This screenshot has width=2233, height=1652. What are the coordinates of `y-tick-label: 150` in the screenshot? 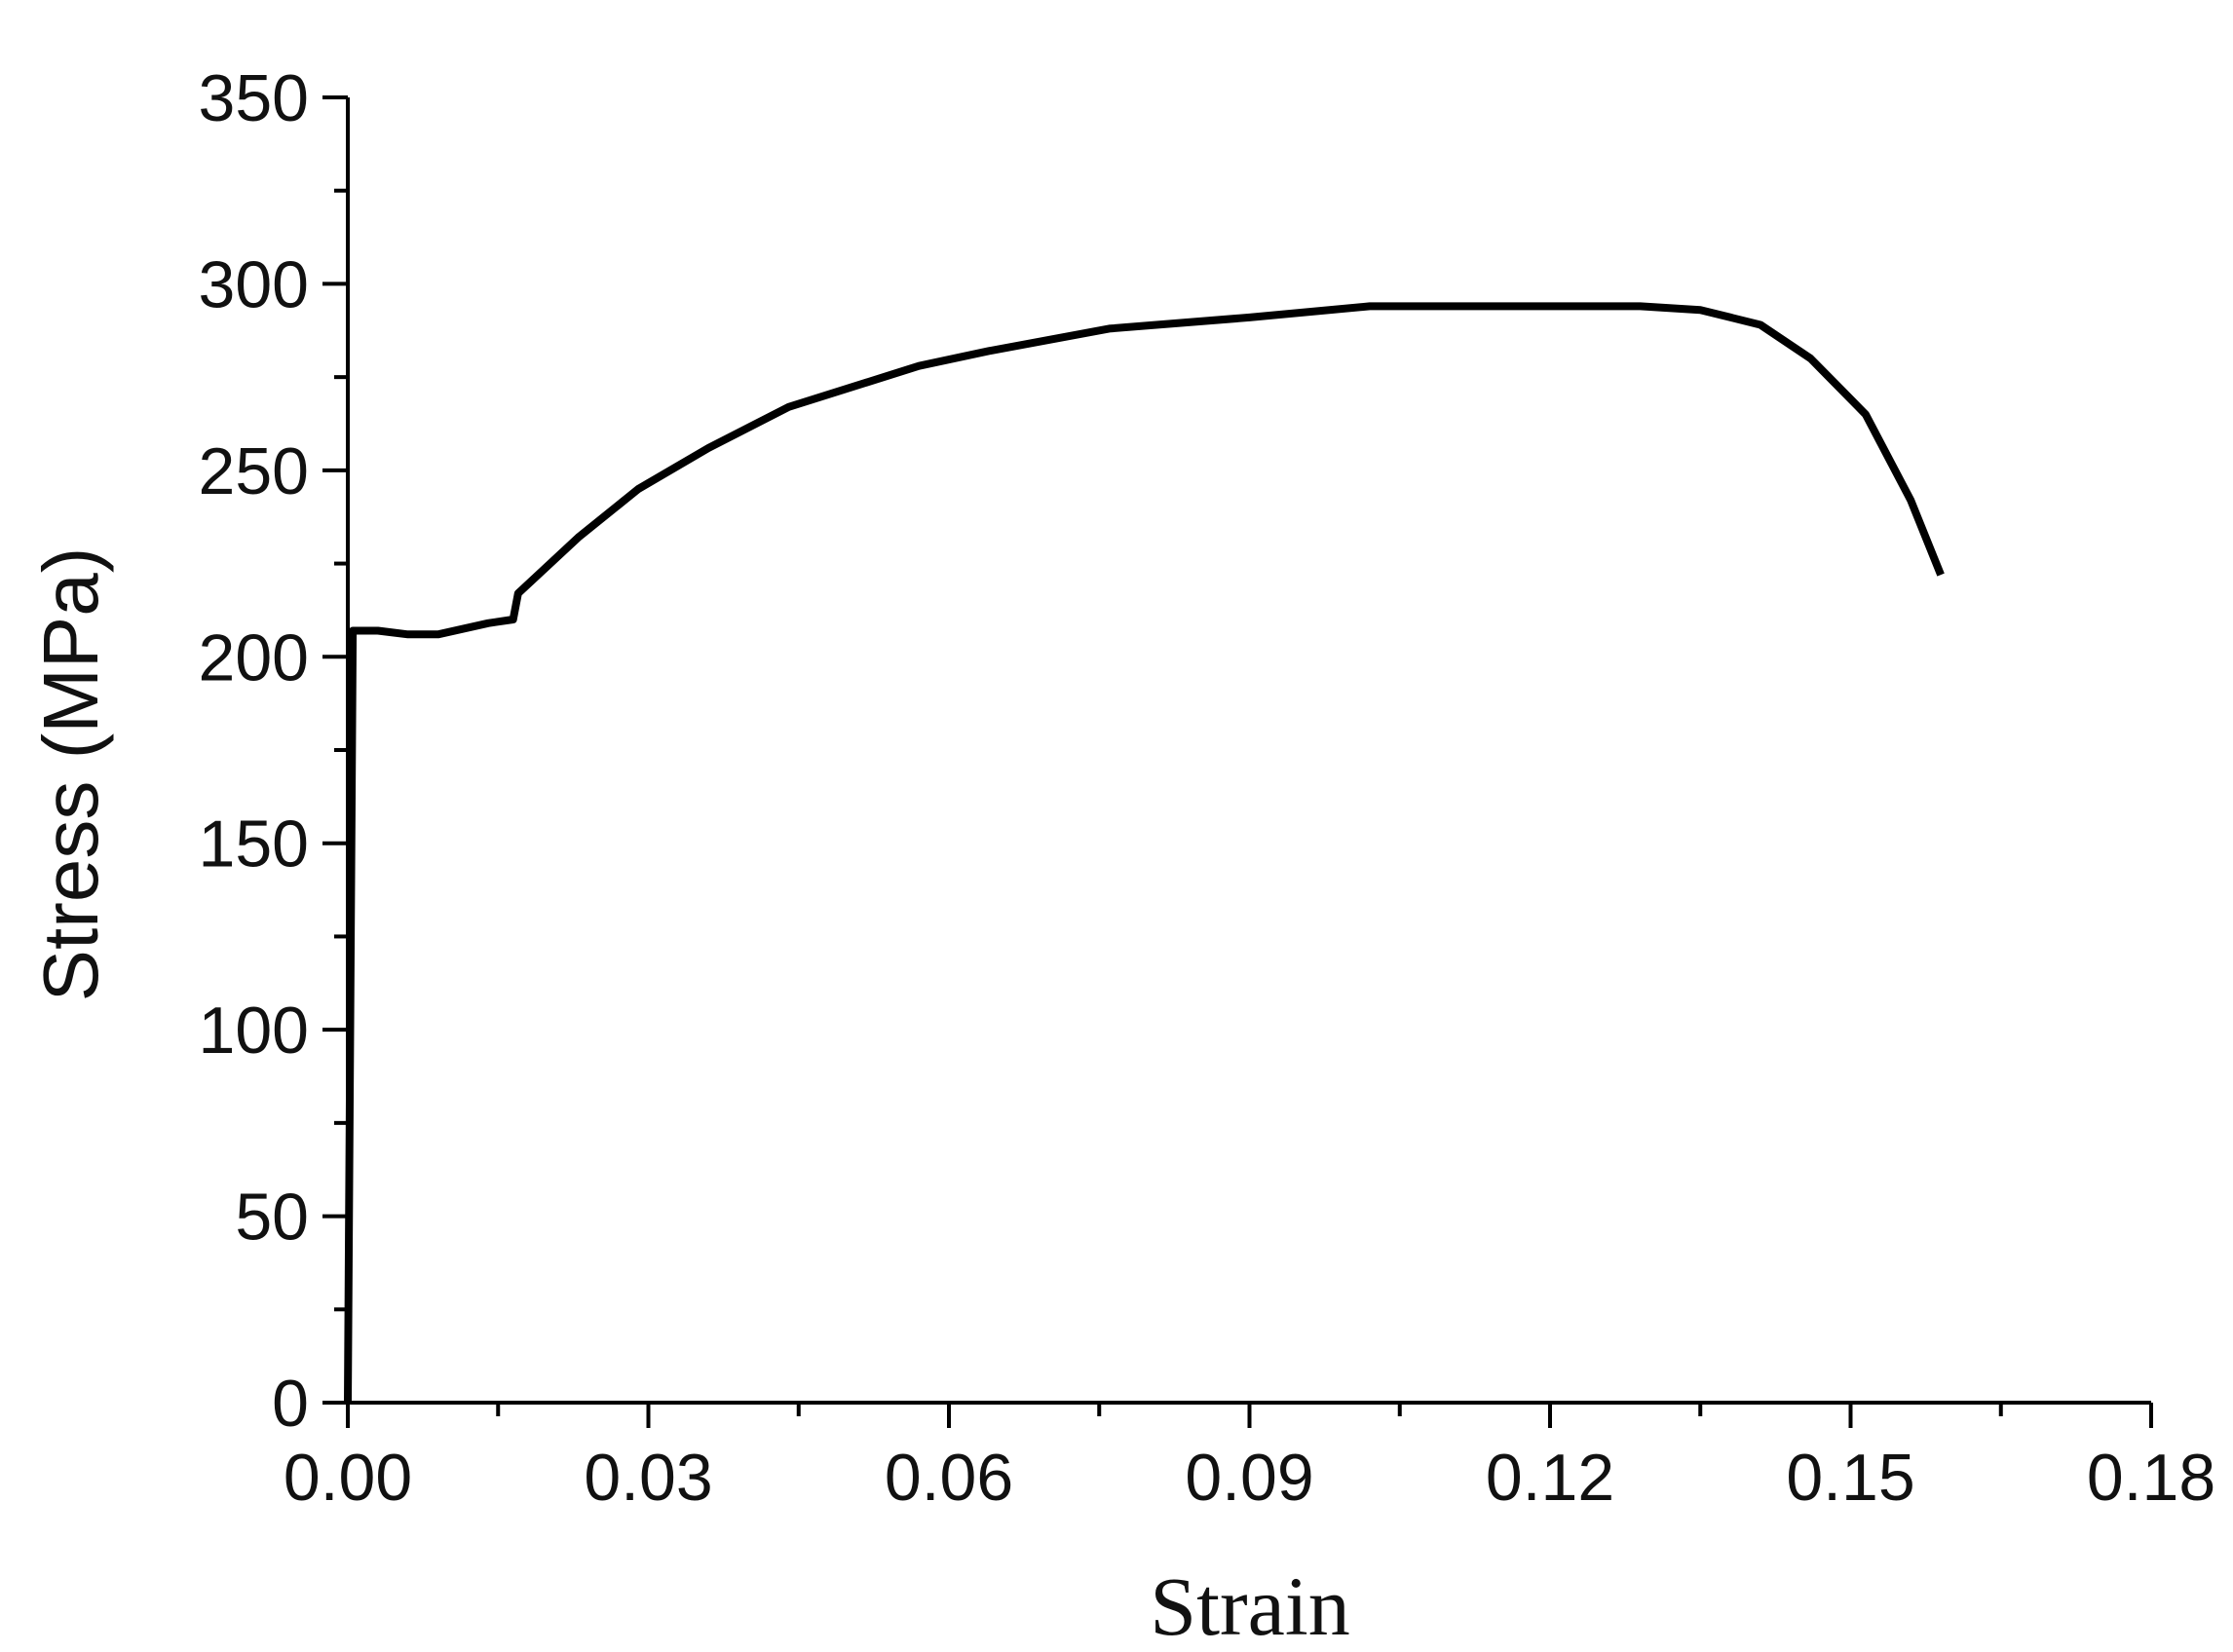 It's located at (254, 845).